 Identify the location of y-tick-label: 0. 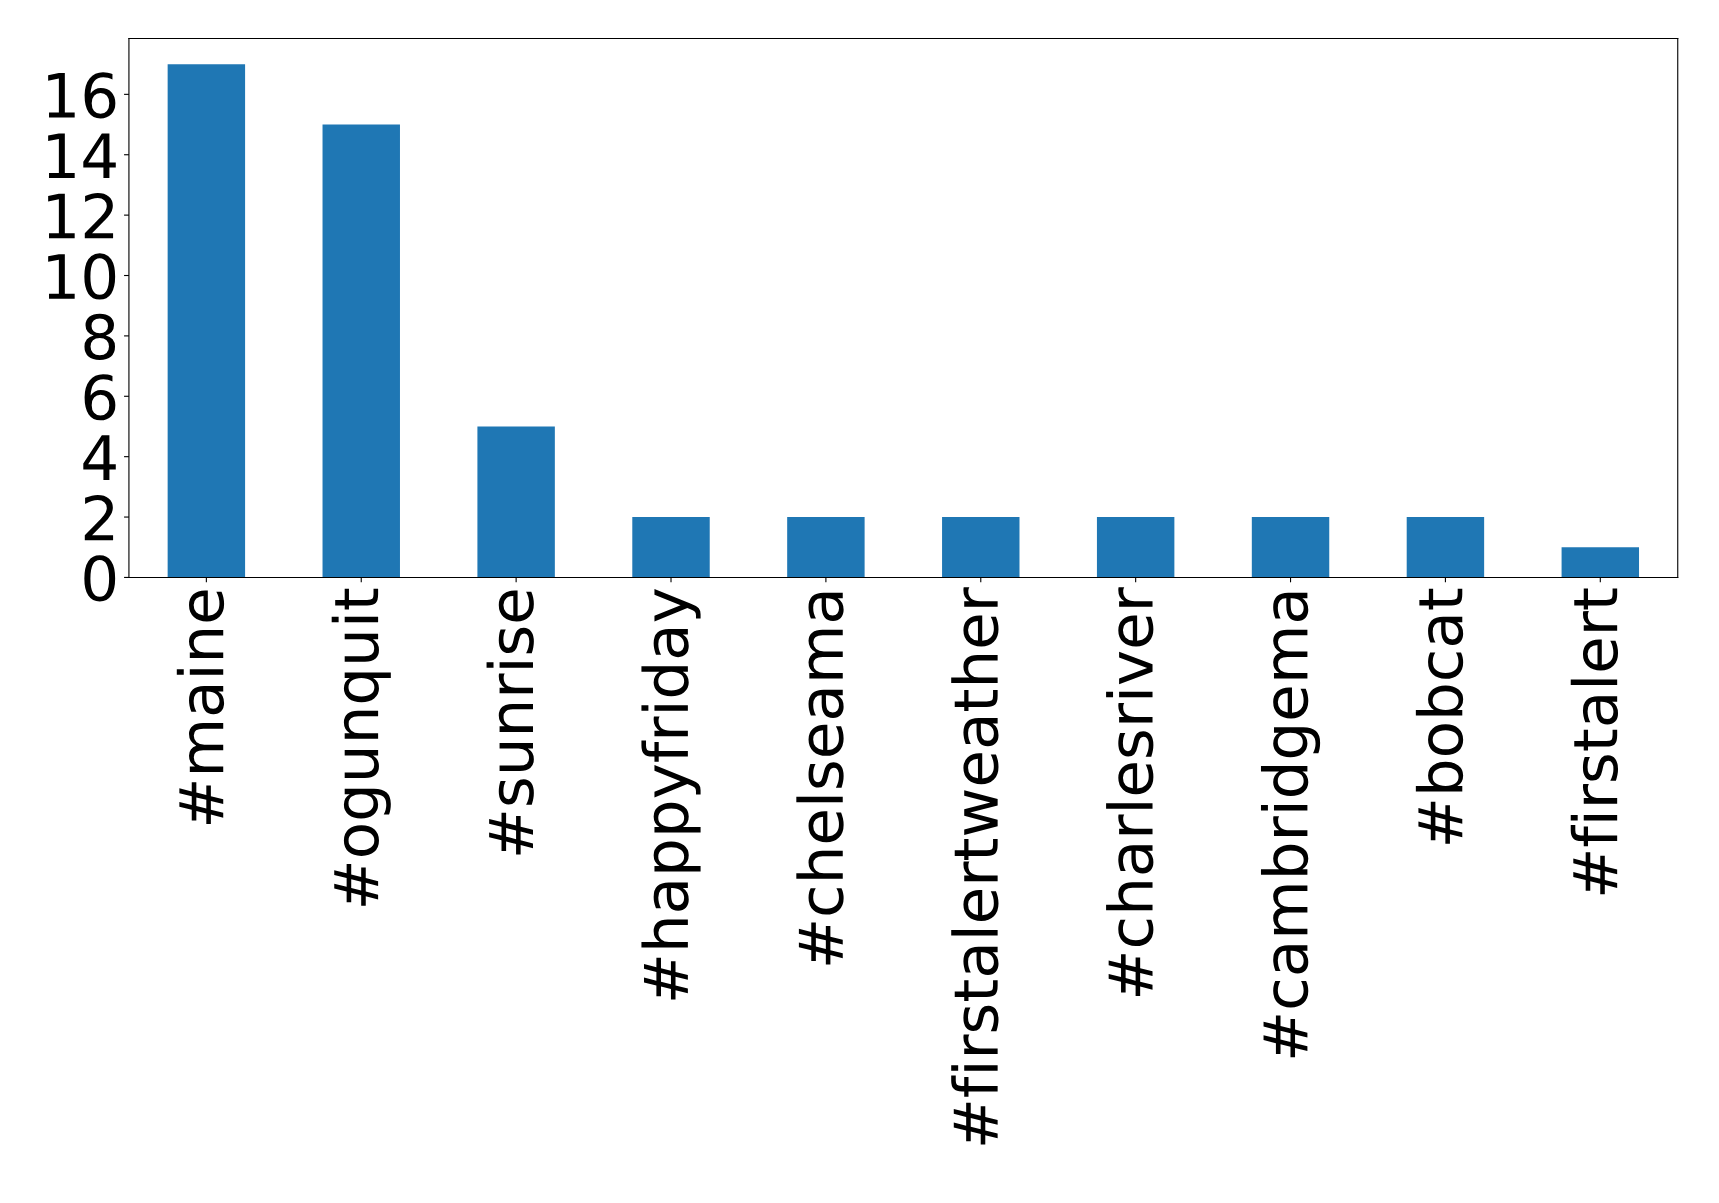
(100, 578).